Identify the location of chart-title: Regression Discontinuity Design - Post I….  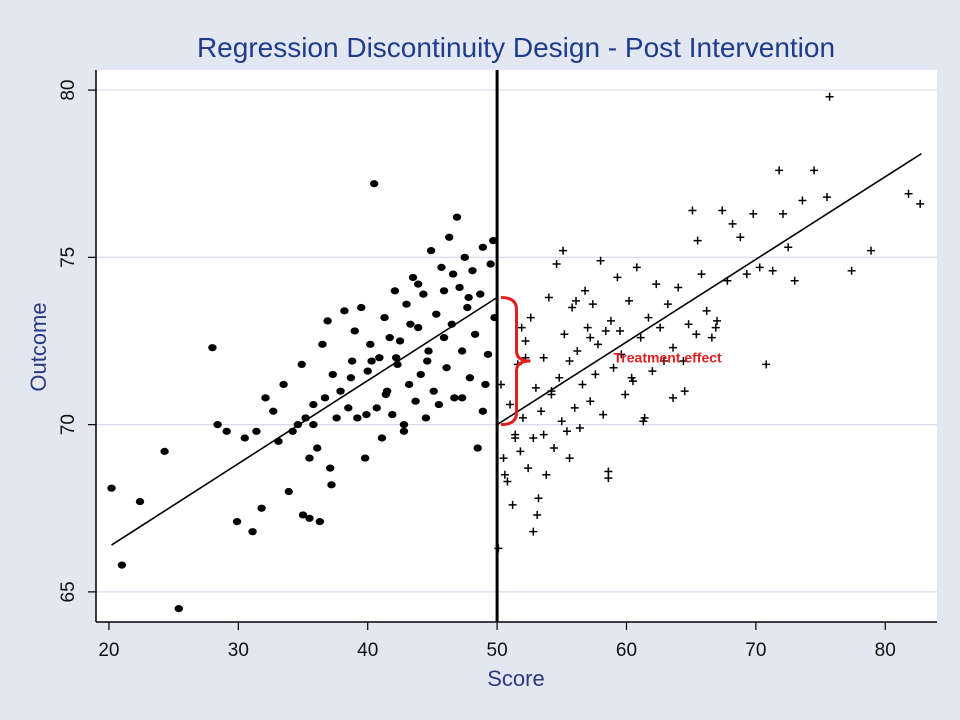
(516, 47).